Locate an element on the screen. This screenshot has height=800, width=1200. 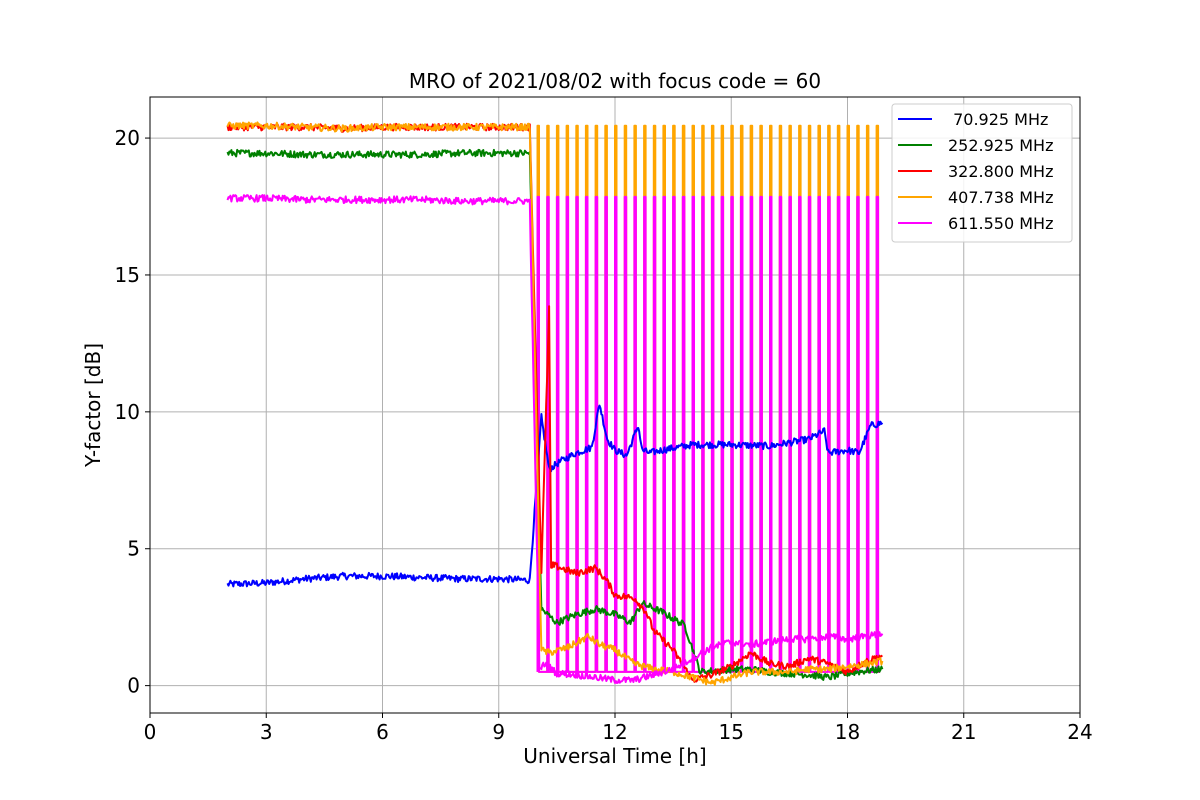
legend-label: 407.738 MHz is located at coordinates (1000, 197).